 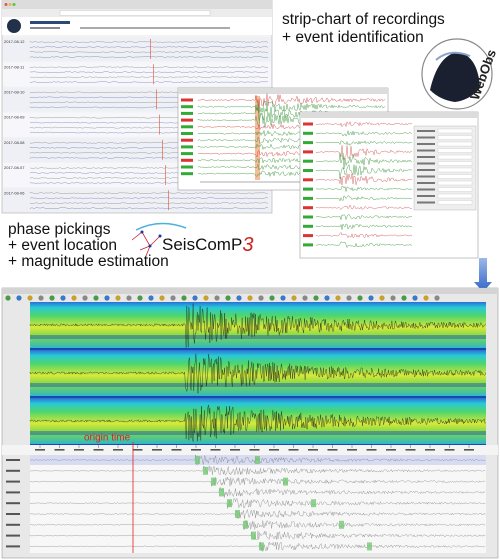 What do you see at coordinates (137, 4) in the screenshot?
I see `title-bar` at bounding box center [137, 4].